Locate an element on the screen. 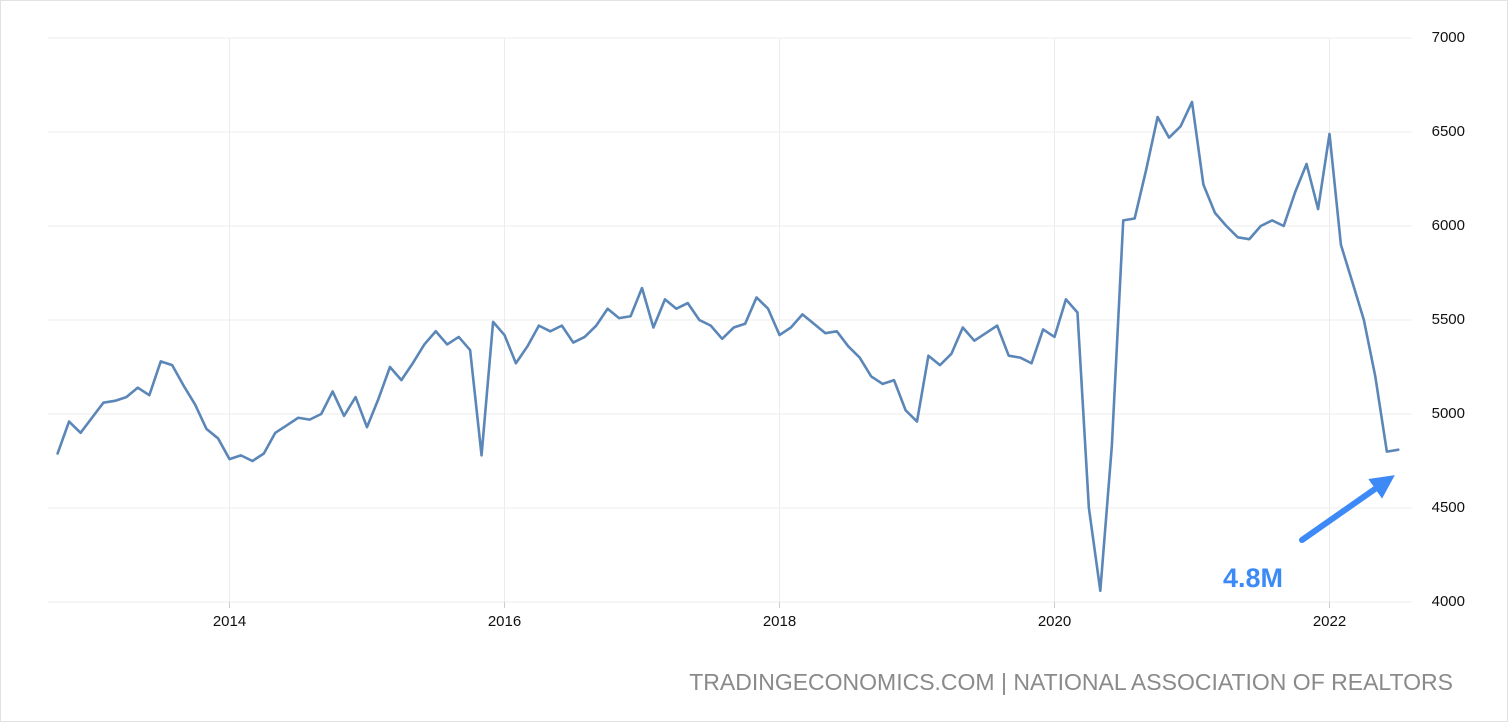 The width and height of the screenshot is (1508, 726). x-tick-label: 2020 is located at coordinates (1054, 621).